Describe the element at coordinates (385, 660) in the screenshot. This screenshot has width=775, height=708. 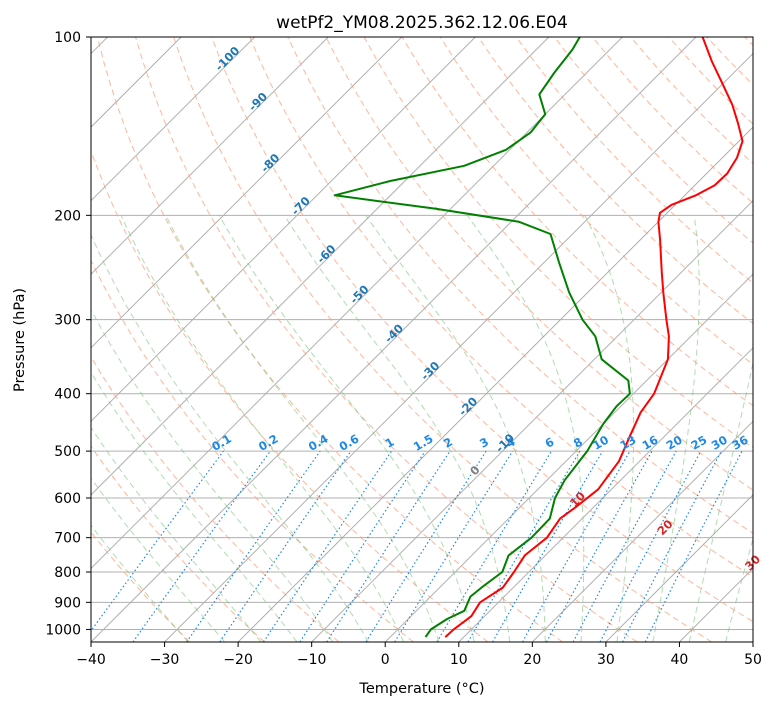
I see `x-tick-label: 0` at that location.